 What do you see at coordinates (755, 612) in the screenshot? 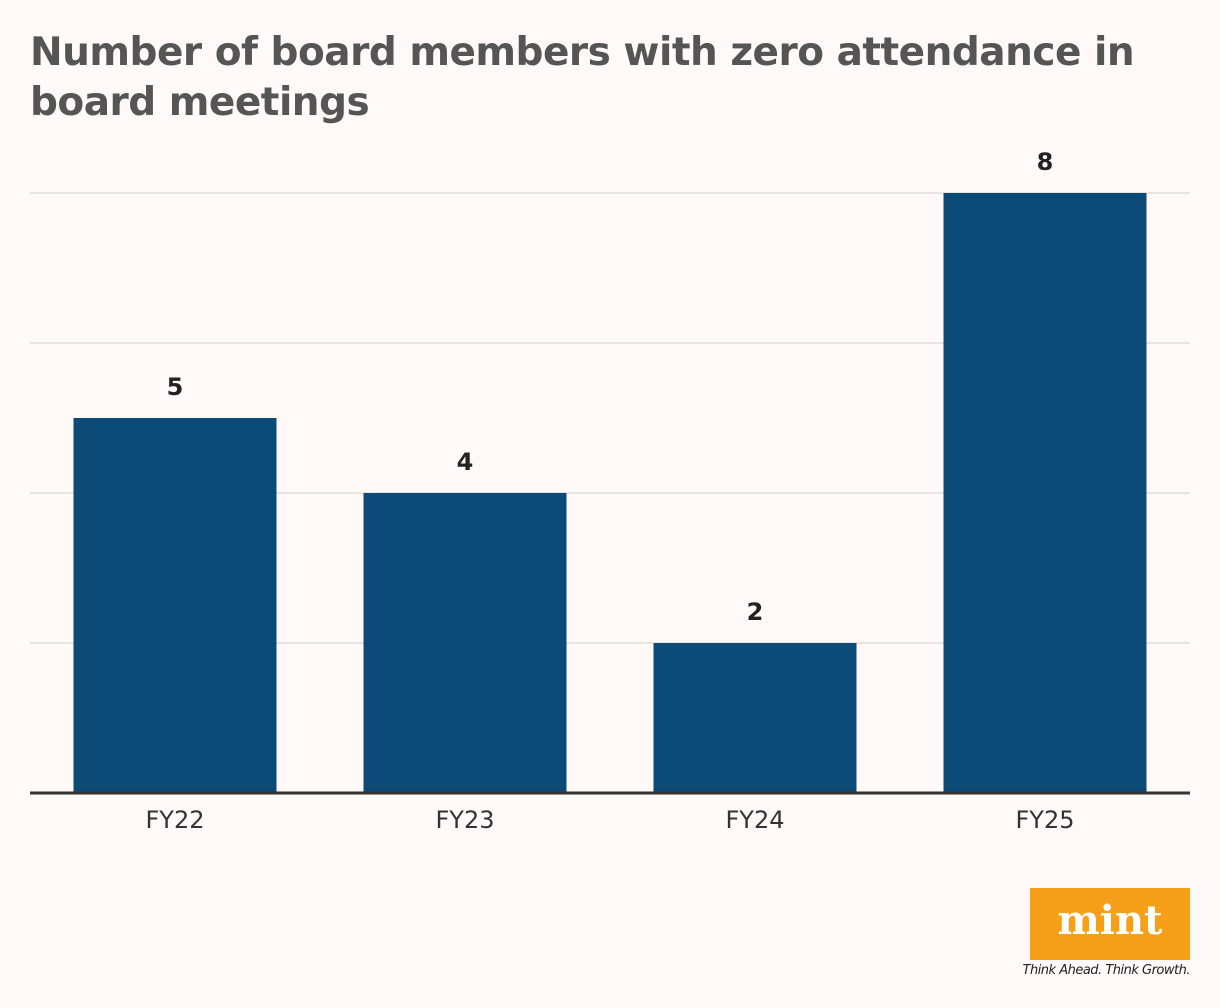
I see `value-label: 2` at bounding box center [755, 612].